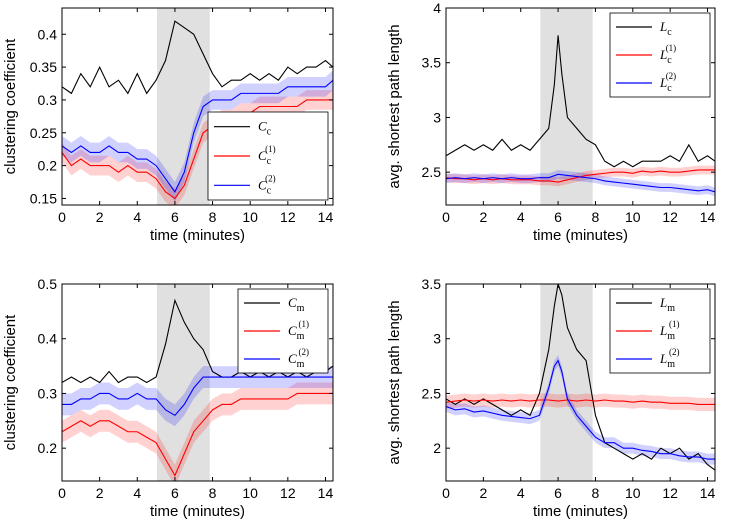 The height and width of the screenshot is (529, 747). I want to click on legend: Lm Lm(1) Lm(2), so click(660, 331).